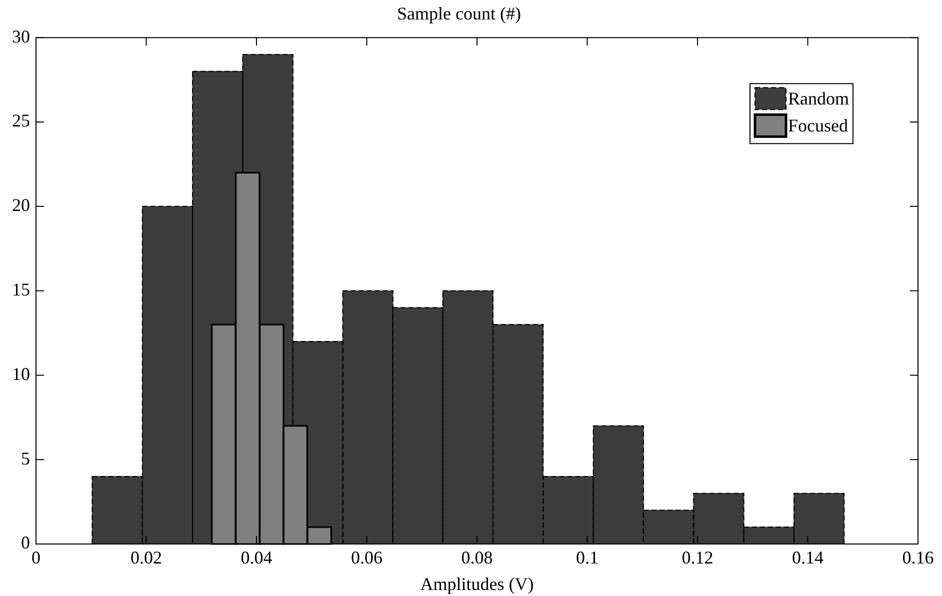 This screenshot has width=942, height=596. What do you see at coordinates (146, 558) in the screenshot?
I see `x-tick-label: 0.02` at bounding box center [146, 558].